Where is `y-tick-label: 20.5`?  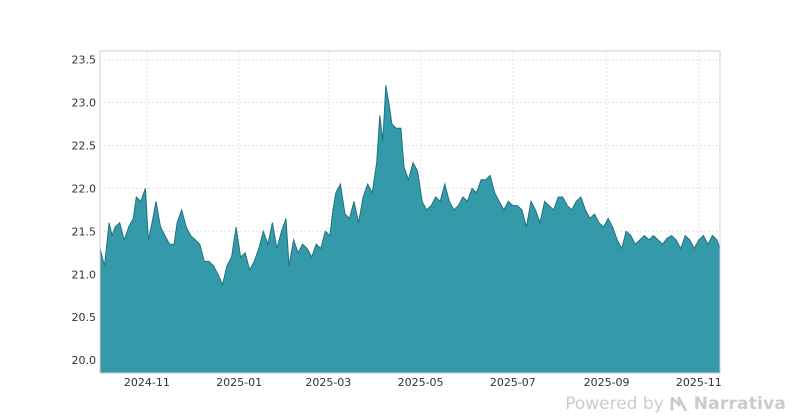
y-tick-label: 20.5 is located at coordinates (84, 317).